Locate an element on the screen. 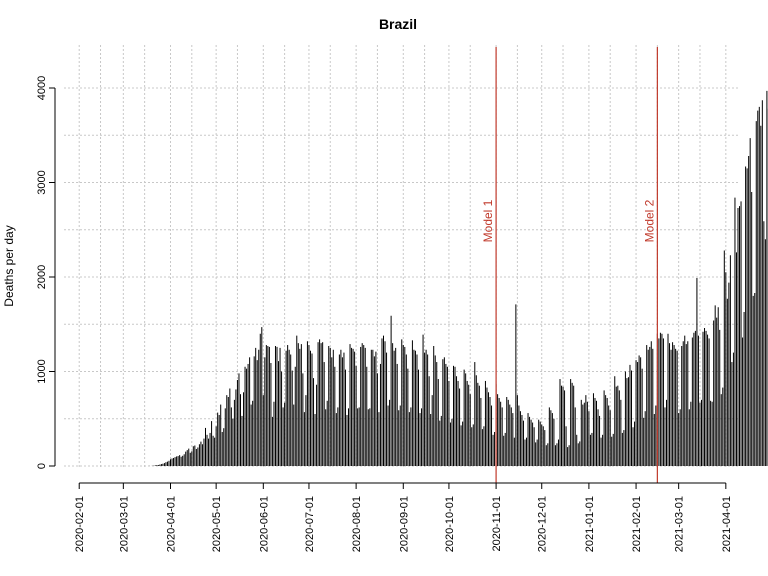 The image size is (768, 576). x-tick-label: 2020-10-01 is located at coordinates (450, 524).